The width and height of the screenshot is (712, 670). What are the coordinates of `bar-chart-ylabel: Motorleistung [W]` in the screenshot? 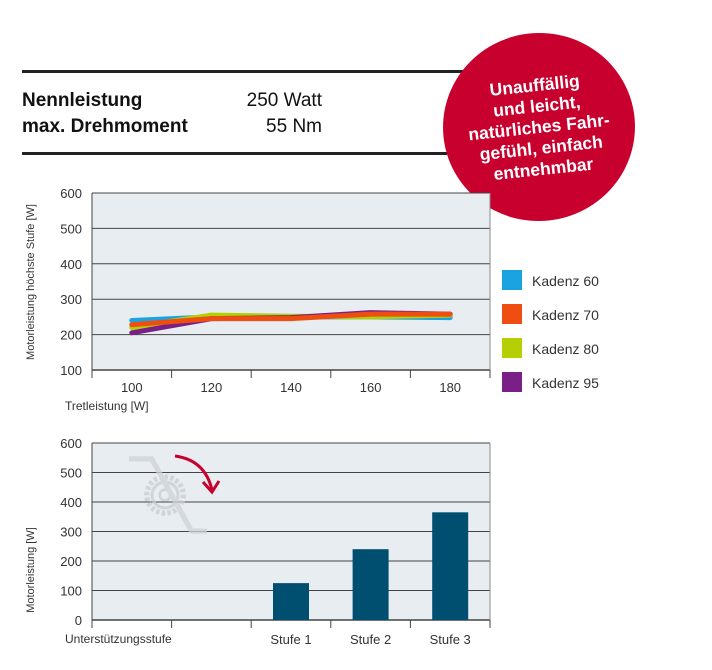 It's located at (31, 570).